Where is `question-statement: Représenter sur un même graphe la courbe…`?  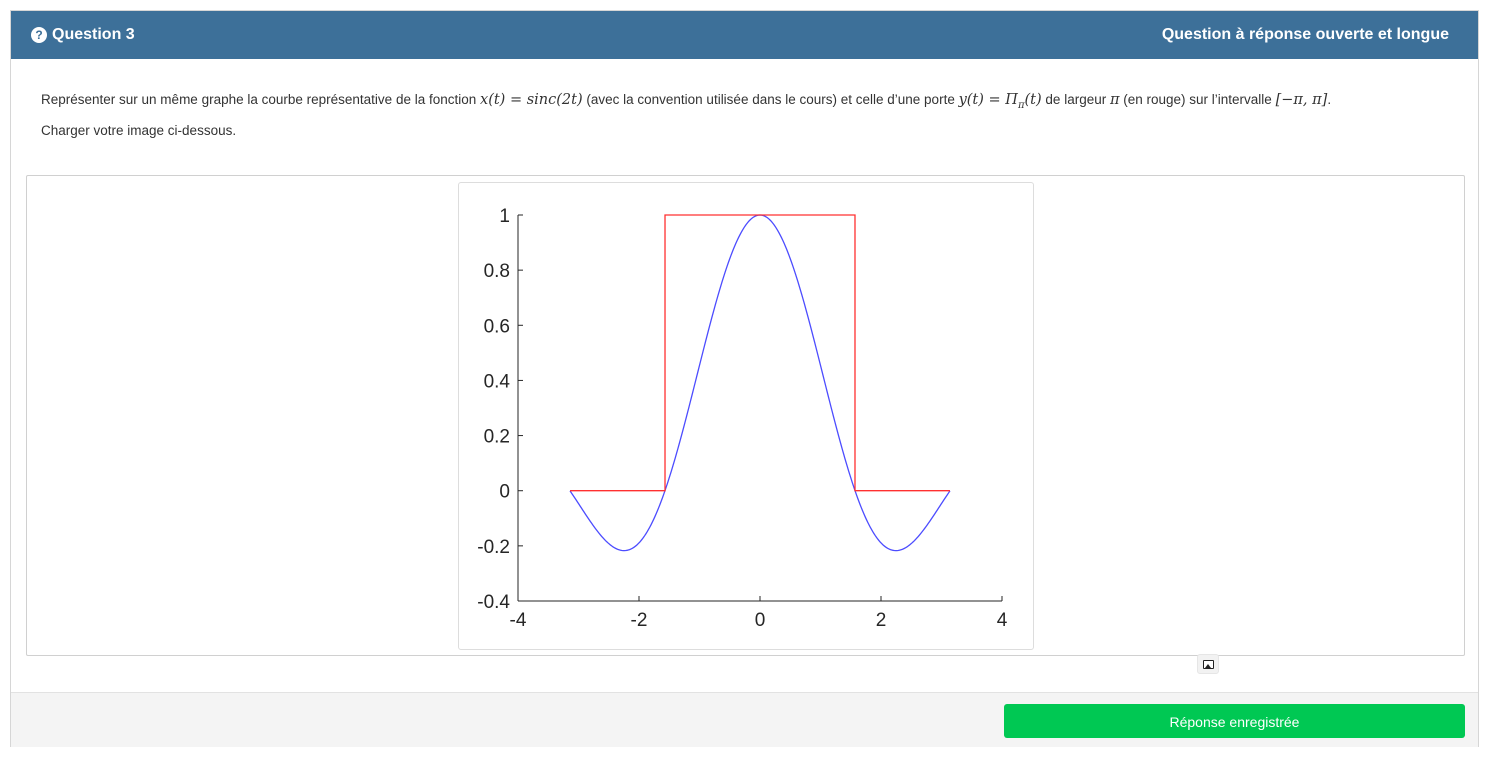 question-statement: Représenter sur un même graphe la courbe… is located at coordinates (686, 103).